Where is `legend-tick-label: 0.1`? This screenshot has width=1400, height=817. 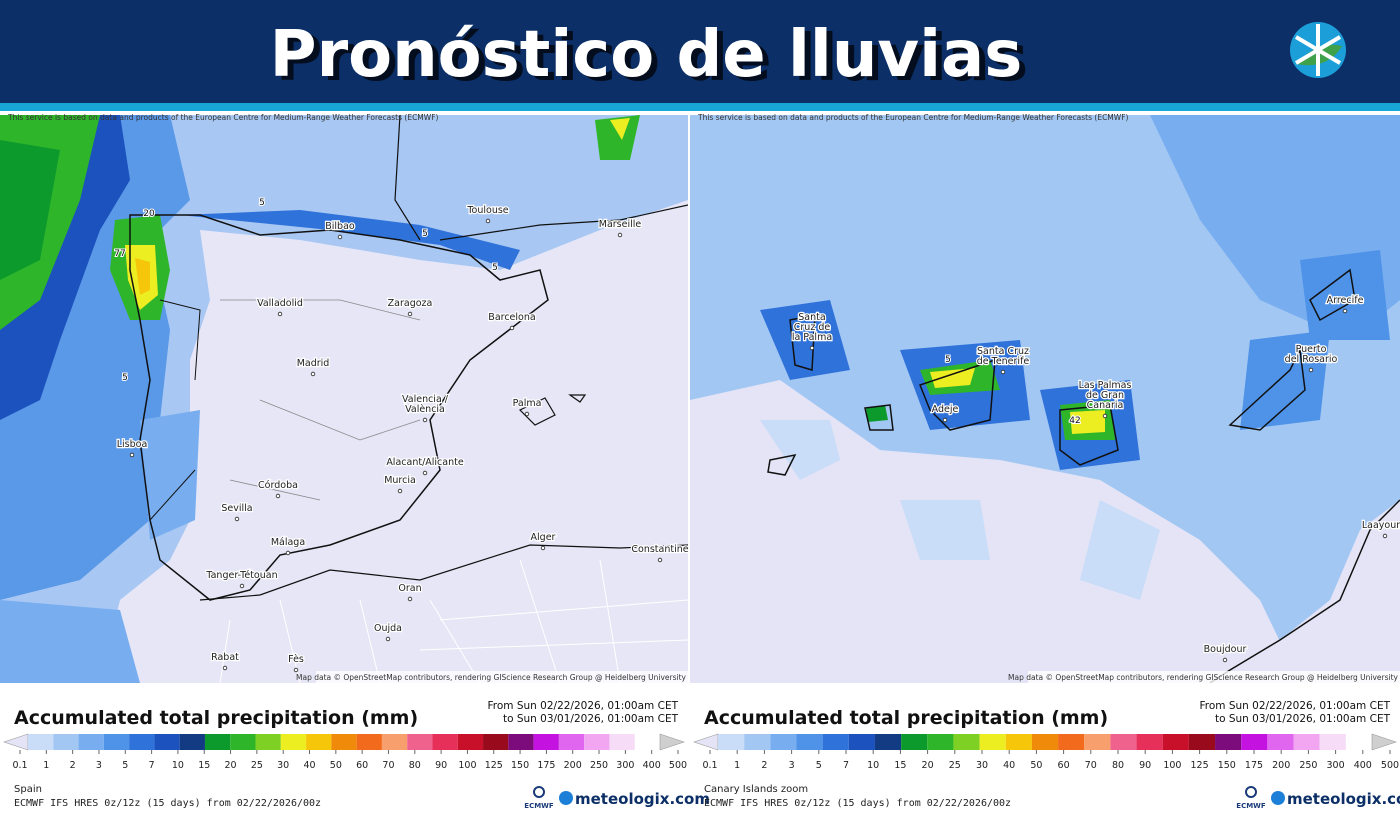
legend-tick-label: 0.1 is located at coordinates (709, 765).